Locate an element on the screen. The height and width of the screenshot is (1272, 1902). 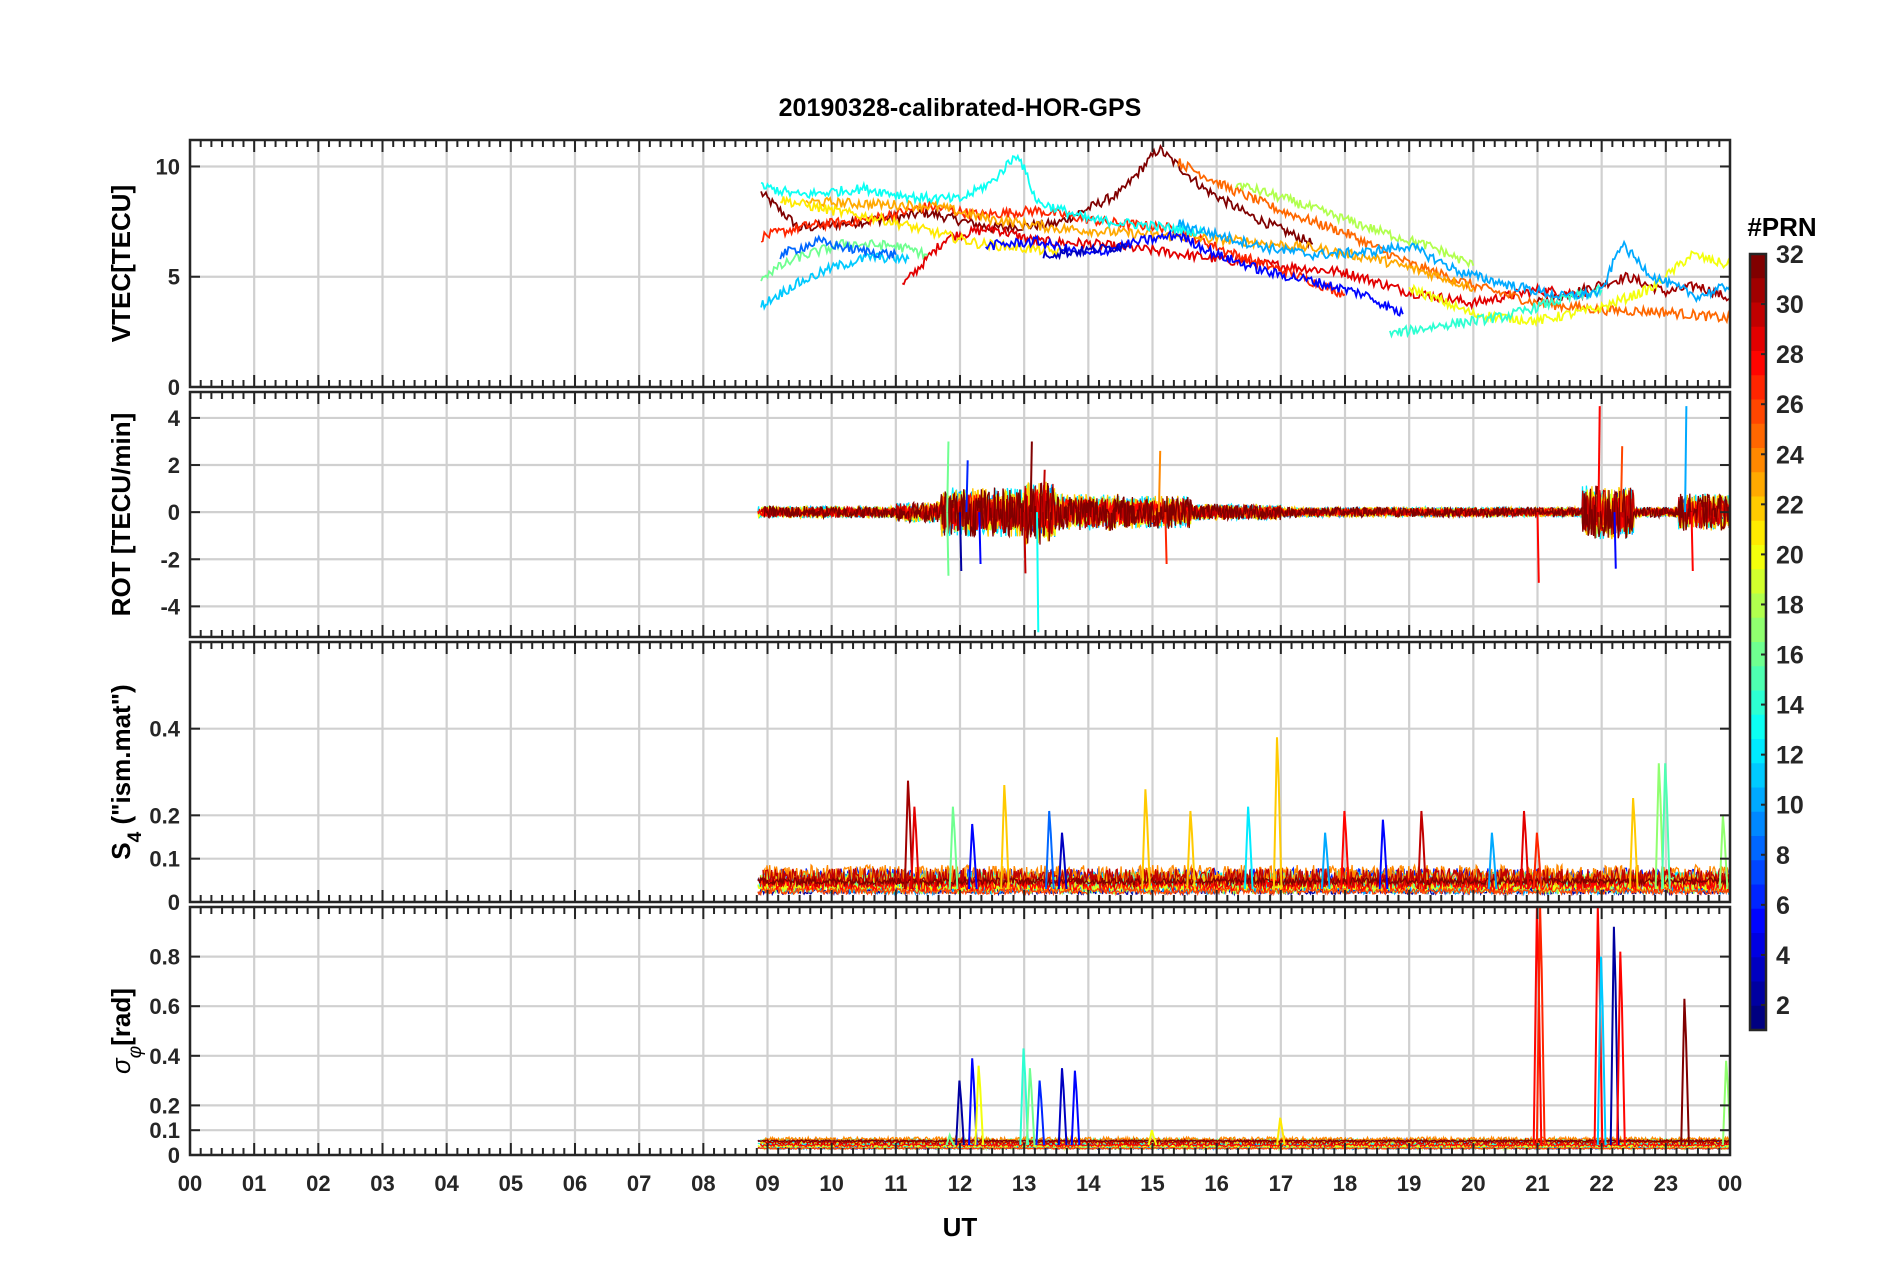
colorbar-tick-label: 28 is located at coordinates (1790, 355).